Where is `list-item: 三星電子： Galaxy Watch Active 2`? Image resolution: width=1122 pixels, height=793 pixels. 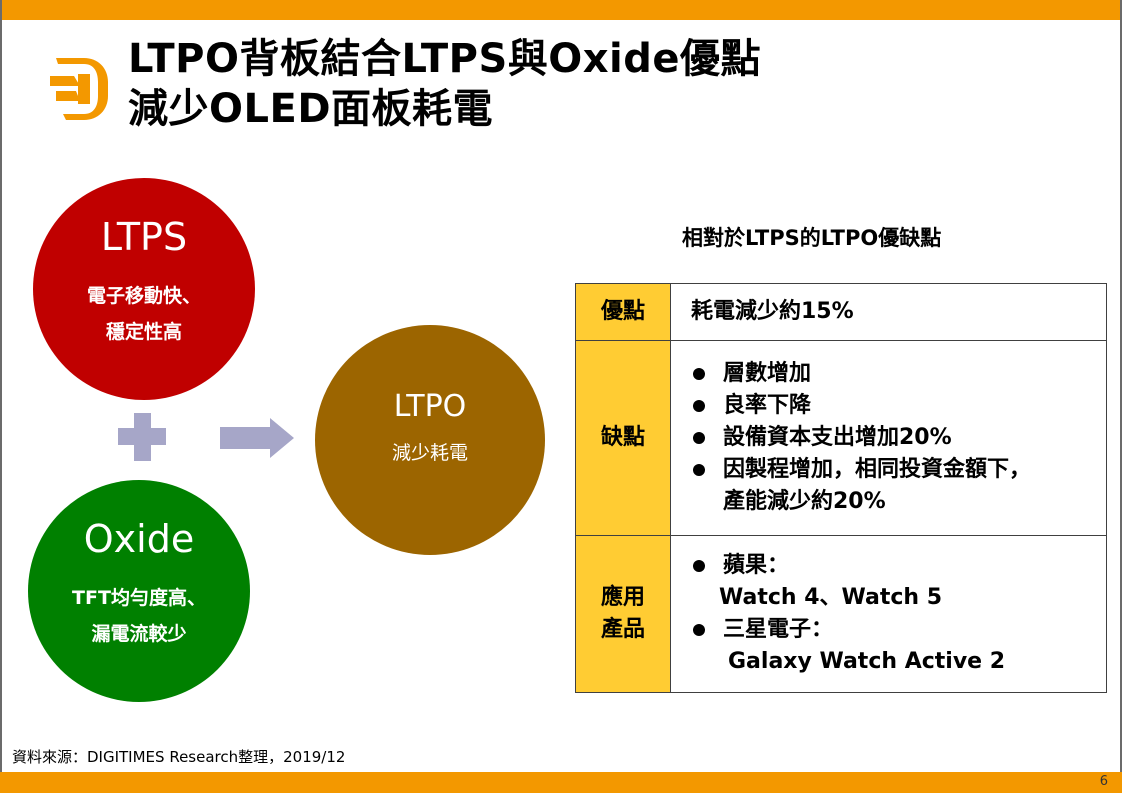 list-item: 三星電子： Galaxy Watch Active 2 is located at coordinates (898, 646).